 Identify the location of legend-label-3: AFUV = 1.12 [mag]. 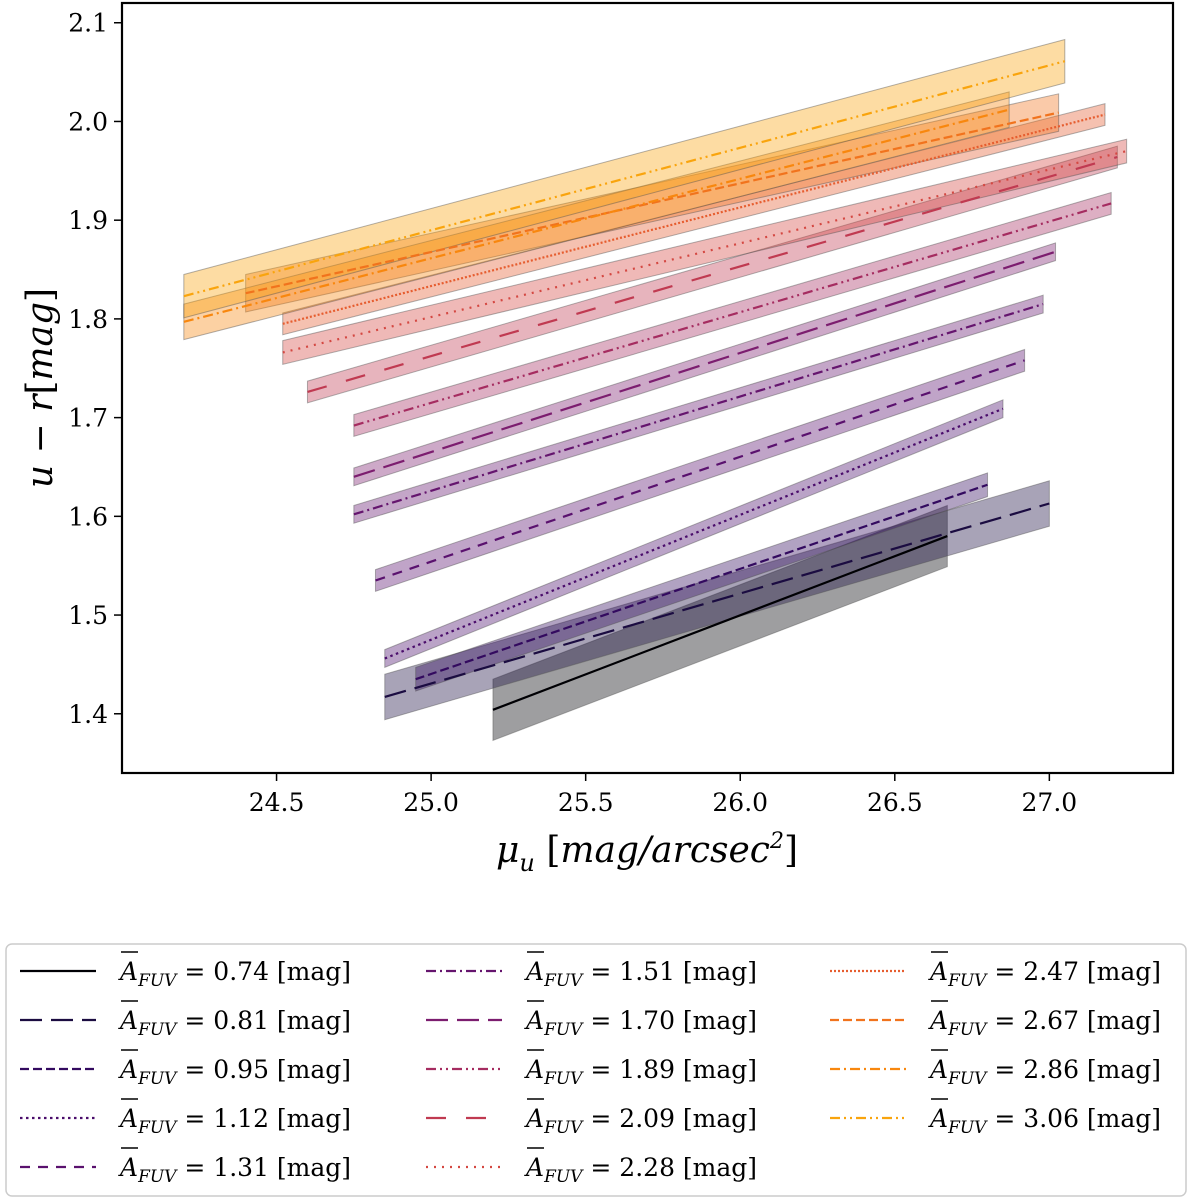
(234, 1121).